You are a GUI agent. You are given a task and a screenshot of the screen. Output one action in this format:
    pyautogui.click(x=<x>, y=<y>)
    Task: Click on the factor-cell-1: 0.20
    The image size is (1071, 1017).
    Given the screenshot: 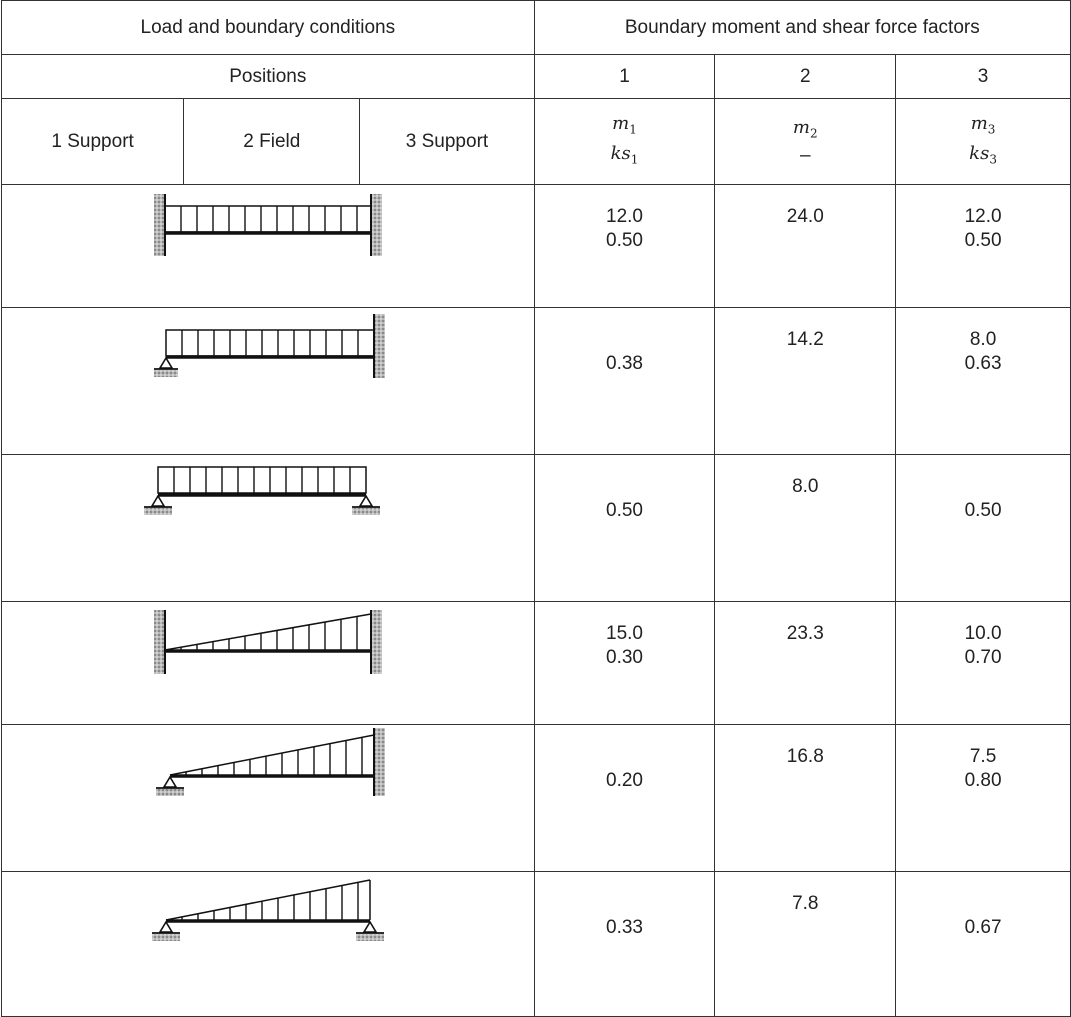 What is the action you would take?
    pyautogui.click(x=624, y=798)
    